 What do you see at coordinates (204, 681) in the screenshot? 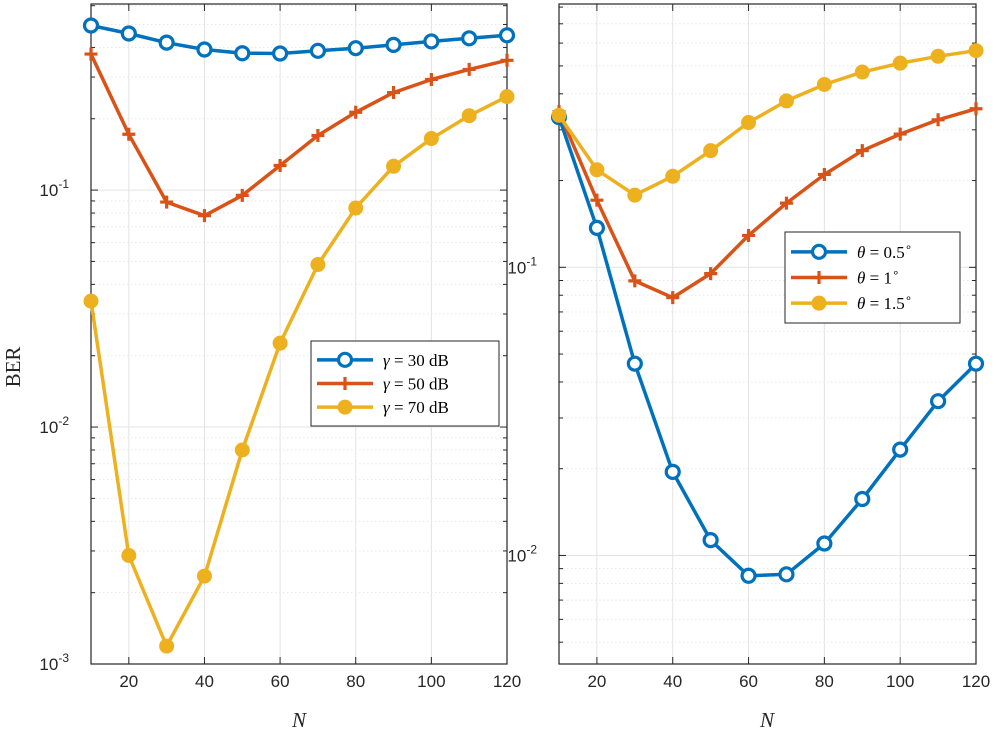
I see `x-tick-label: 40` at bounding box center [204, 681].